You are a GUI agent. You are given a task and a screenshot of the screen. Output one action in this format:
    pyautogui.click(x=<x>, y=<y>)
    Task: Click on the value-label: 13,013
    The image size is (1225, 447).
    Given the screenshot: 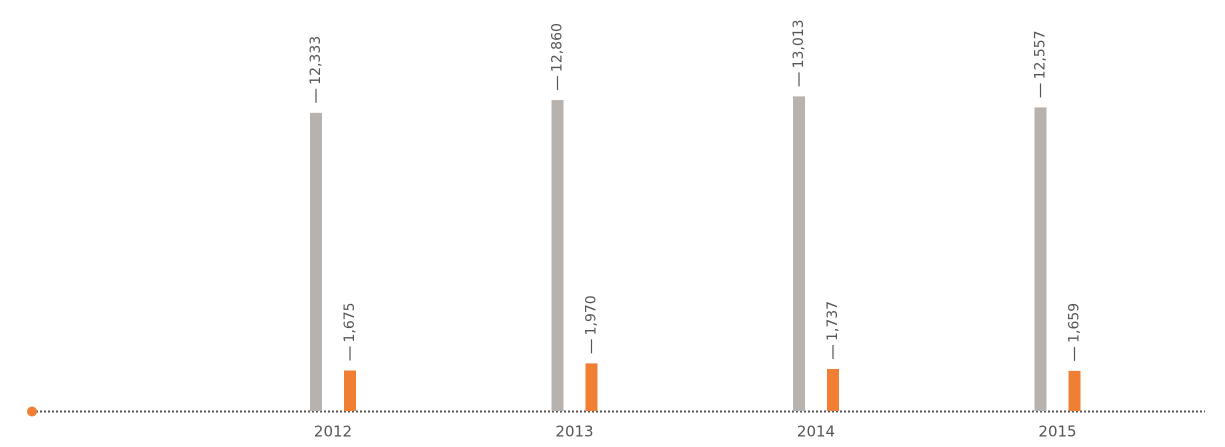 What is the action you would take?
    pyautogui.click(x=799, y=43)
    